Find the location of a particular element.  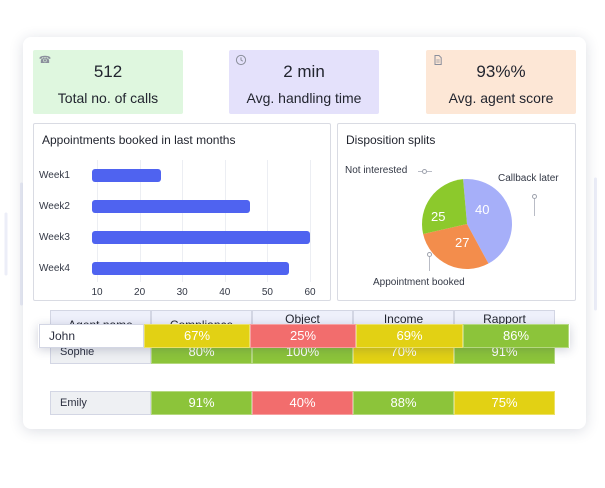

kpi-total-calls: ☎ 512 Total no. of calls is located at coordinates (108, 82).